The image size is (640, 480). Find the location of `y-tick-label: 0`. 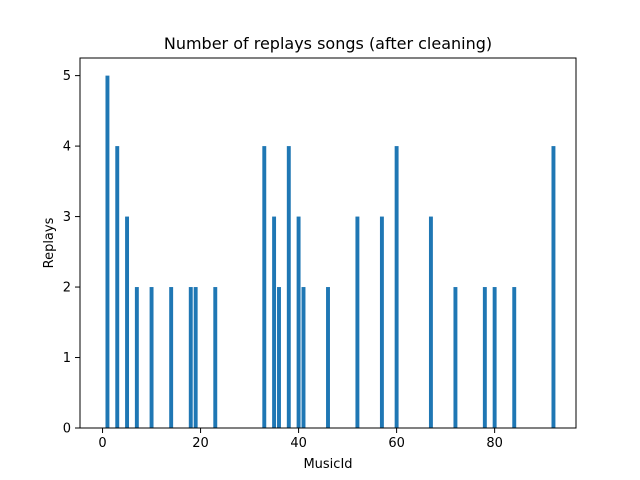

y-tick-label: 0 is located at coordinates (67, 429).